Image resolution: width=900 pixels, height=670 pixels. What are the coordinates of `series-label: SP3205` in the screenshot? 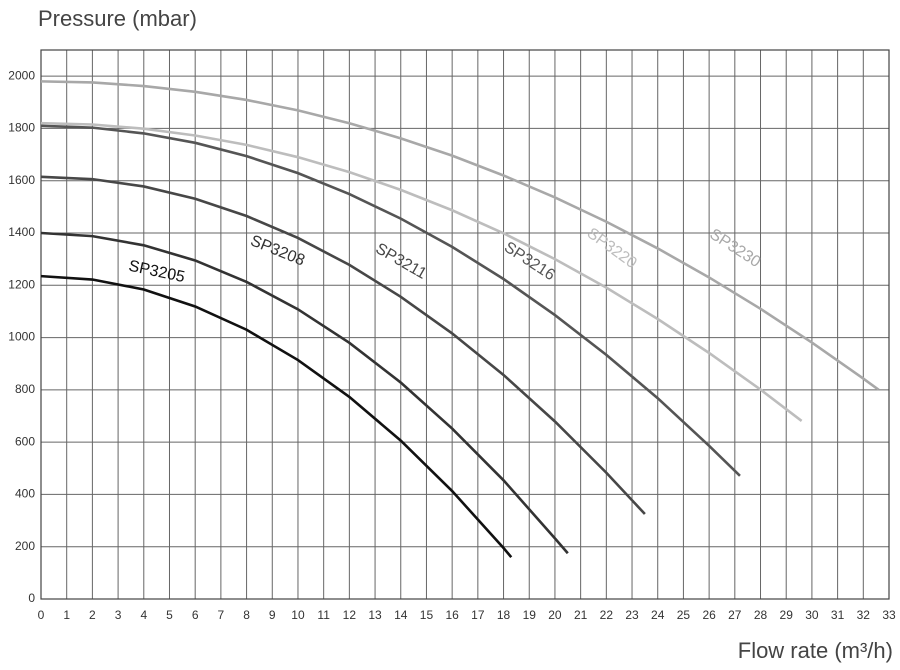 It's located at (156, 272).